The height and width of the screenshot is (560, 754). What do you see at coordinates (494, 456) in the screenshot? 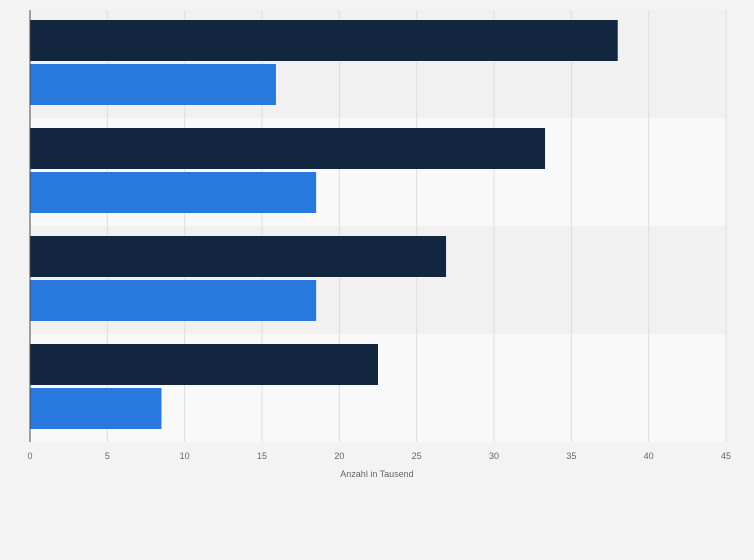
I see `x-tick-label-30: 30` at bounding box center [494, 456].